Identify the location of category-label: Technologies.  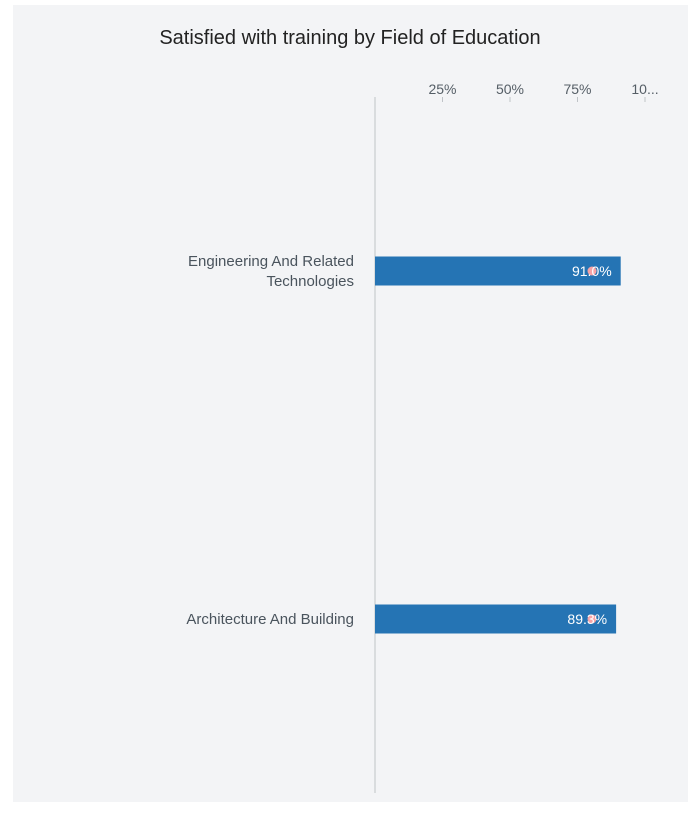
(310, 281).